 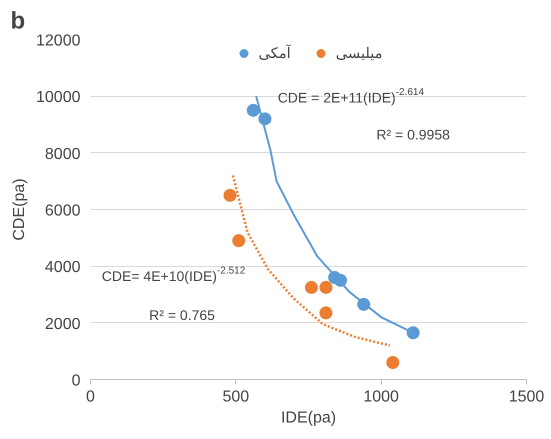 I want to click on y-tick-label: 12000, so click(x=58, y=41).